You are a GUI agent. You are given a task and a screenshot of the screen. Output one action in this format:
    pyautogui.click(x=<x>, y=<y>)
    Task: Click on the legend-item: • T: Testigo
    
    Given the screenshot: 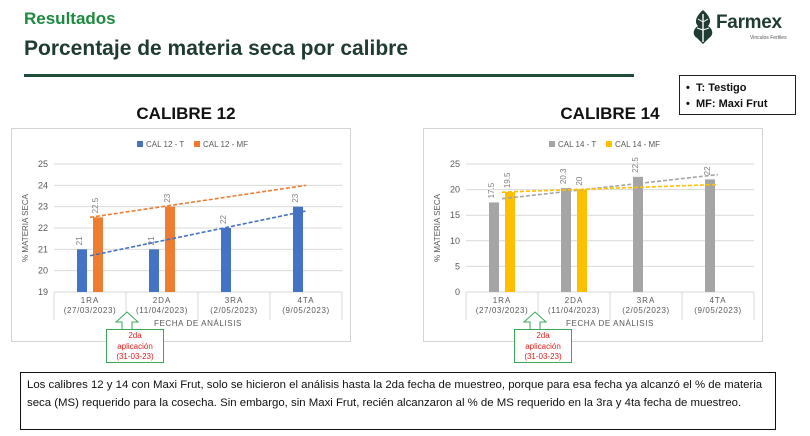 What is the action you would take?
    pyautogui.click(x=740, y=88)
    